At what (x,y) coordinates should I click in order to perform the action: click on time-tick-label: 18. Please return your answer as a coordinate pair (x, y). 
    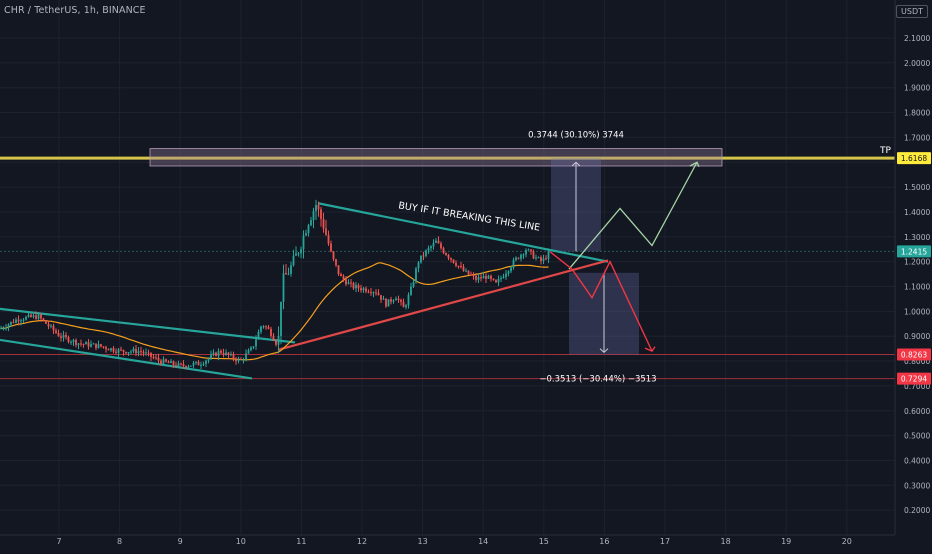
    Looking at the image, I should click on (726, 541).